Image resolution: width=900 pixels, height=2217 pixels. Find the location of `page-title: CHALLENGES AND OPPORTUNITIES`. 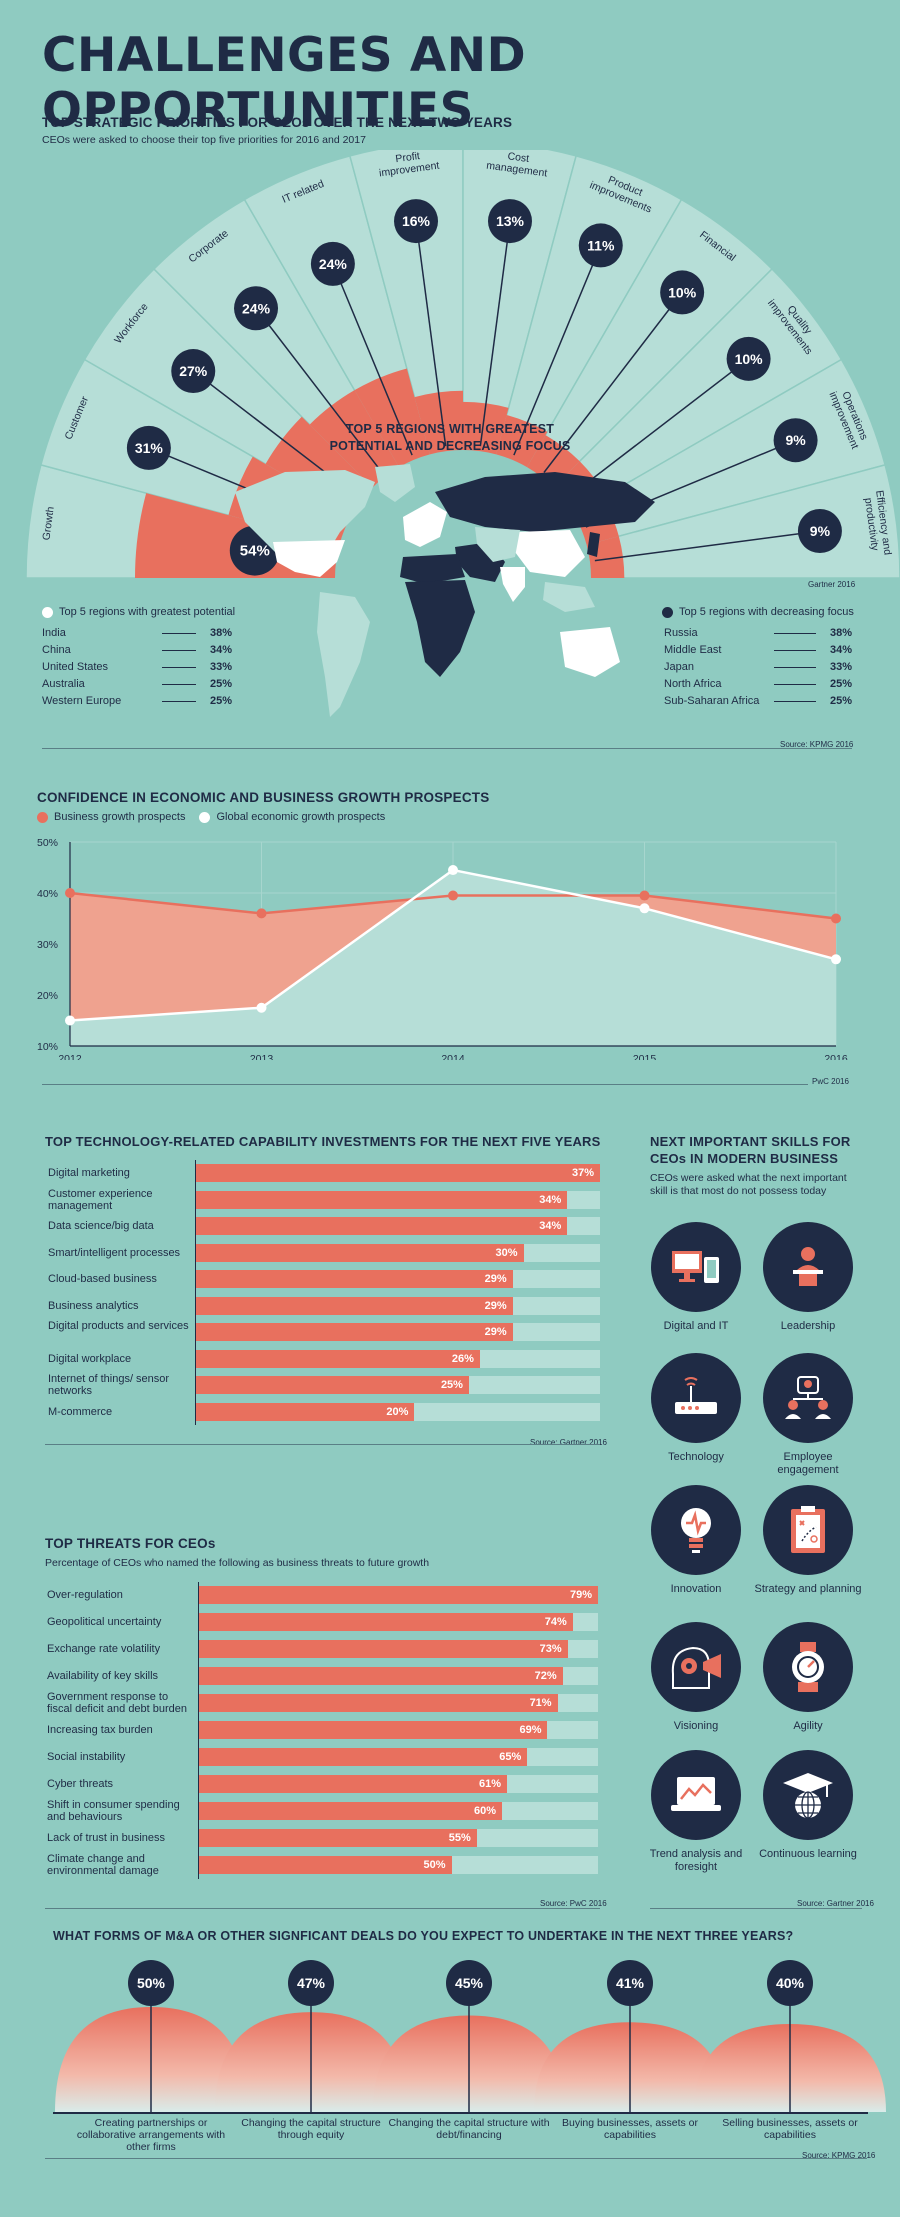

page-title: CHALLENGES AND OPPORTUNITIES is located at coordinates (284, 83).